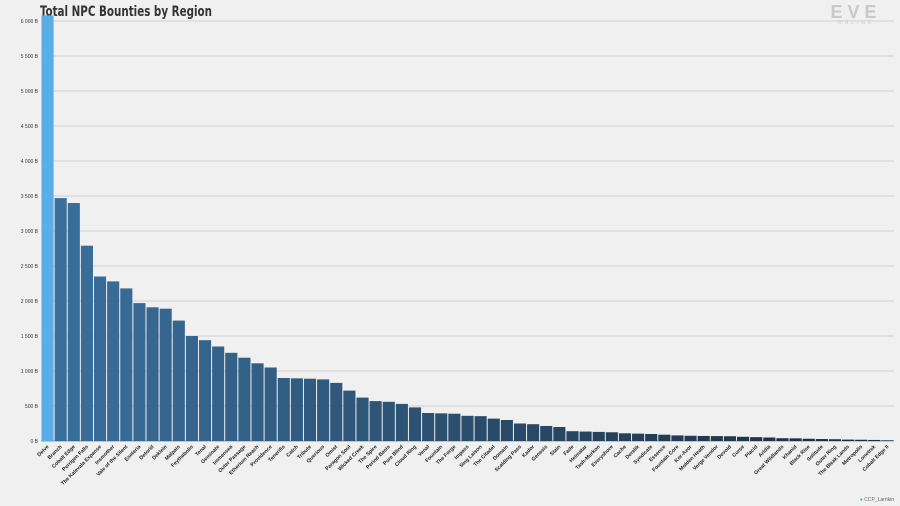  What do you see at coordinates (30, 22) in the screenshot?
I see `y-tick-label: 6 000 B` at bounding box center [30, 22].